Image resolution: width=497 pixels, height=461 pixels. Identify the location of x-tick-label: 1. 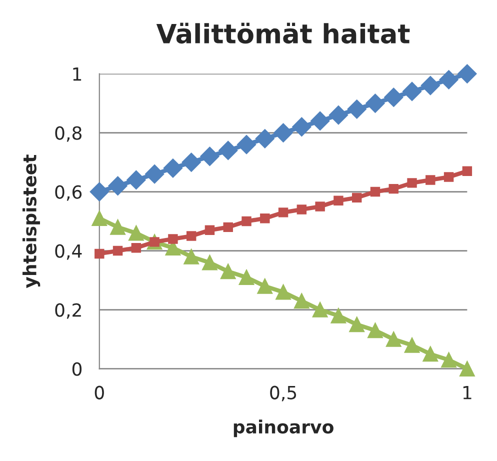
(467, 393).